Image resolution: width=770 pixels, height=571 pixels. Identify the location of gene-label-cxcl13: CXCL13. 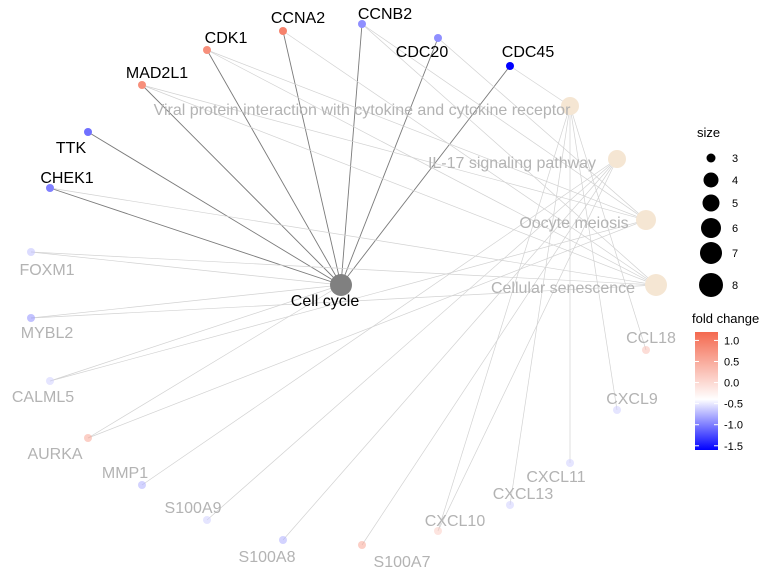
(523, 494).